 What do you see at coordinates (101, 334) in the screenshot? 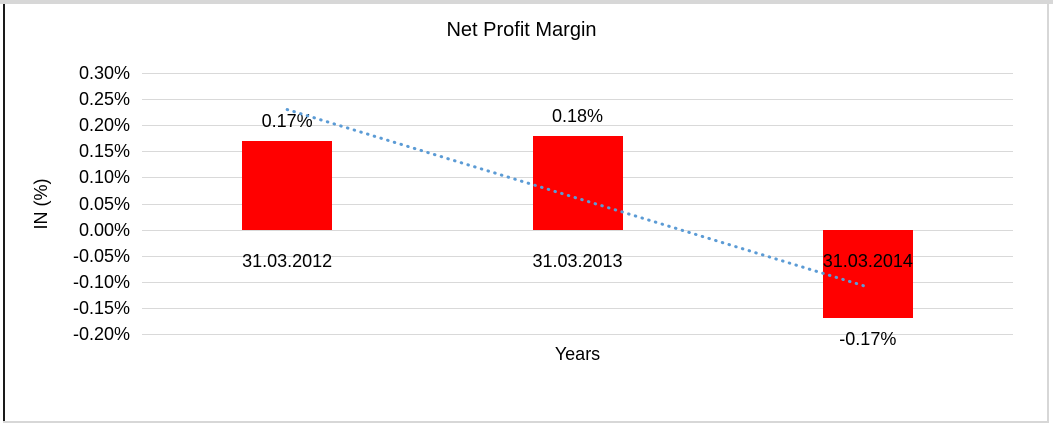
I see `y-tick-label: -0.20%` at bounding box center [101, 334].